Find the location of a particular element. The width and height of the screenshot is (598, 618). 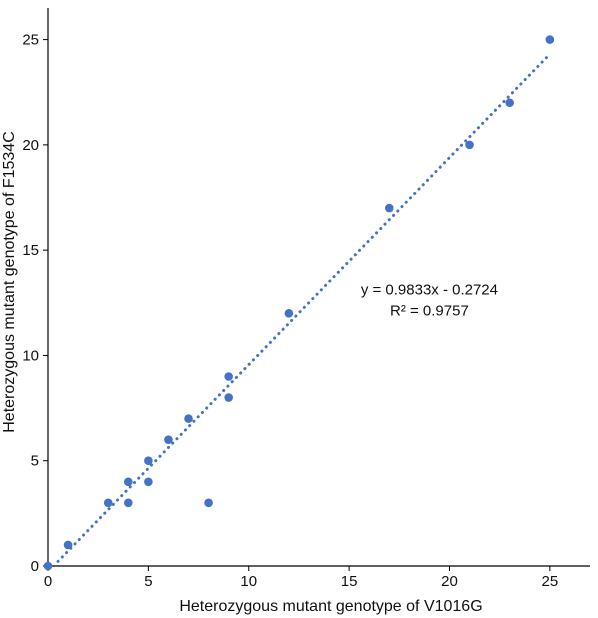

trendline-equation: y = 0.9833x - 0.2724 is located at coordinates (429, 289).